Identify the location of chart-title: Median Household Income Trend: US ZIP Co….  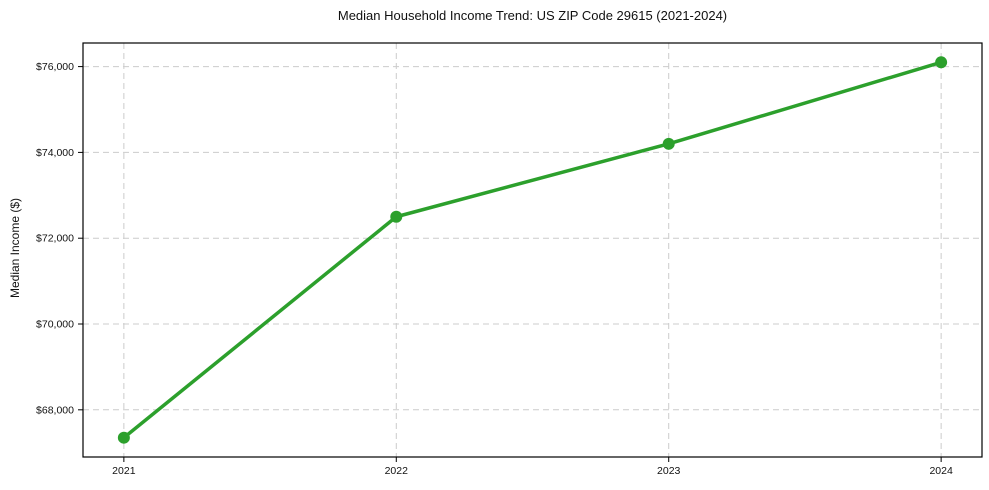
(532, 15).